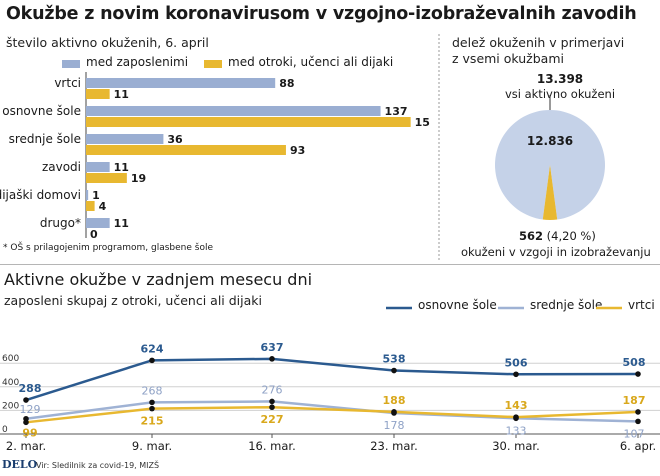 The image size is (660, 476). I want to click on x-tick-label: 30. mar., so click(516, 446).